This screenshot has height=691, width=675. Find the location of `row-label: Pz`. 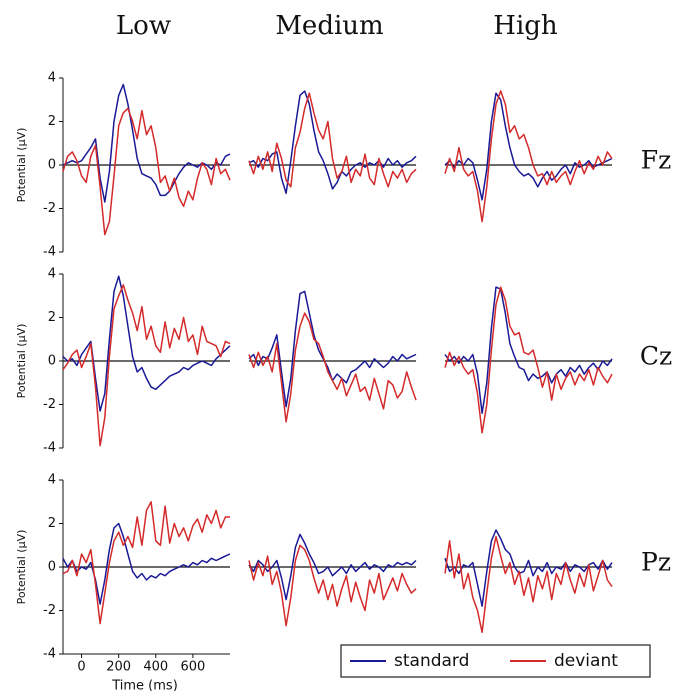

row-label: Pz is located at coordinates (656, 562).